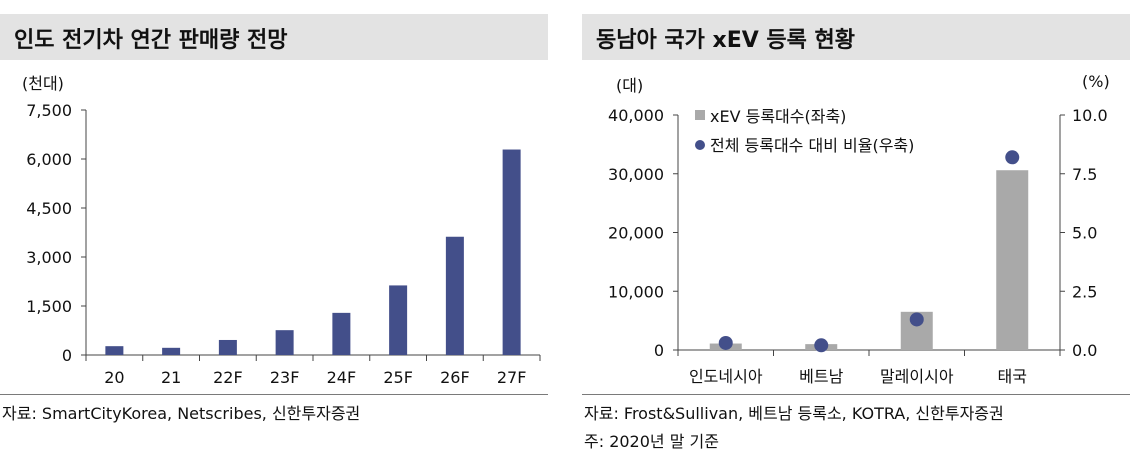 This screenshot has width=1130, height=457. Describe the element at coordinates (856, 394) in the screenshot. I see `right-source-divider` at that location.